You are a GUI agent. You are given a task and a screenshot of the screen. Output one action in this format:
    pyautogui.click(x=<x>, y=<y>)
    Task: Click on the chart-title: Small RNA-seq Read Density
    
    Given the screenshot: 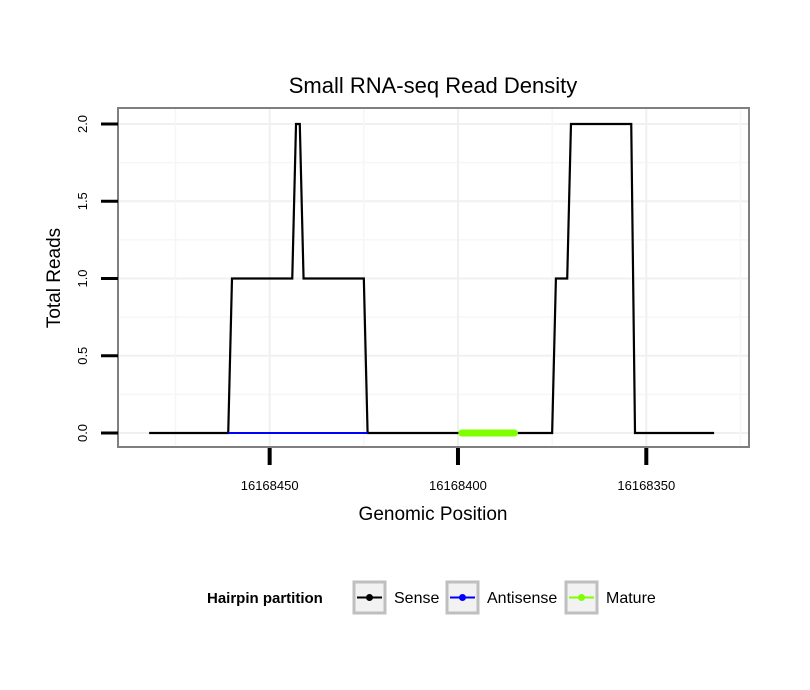 What is the action you would take?
    pyautogui.click(x=433, y=85)
    